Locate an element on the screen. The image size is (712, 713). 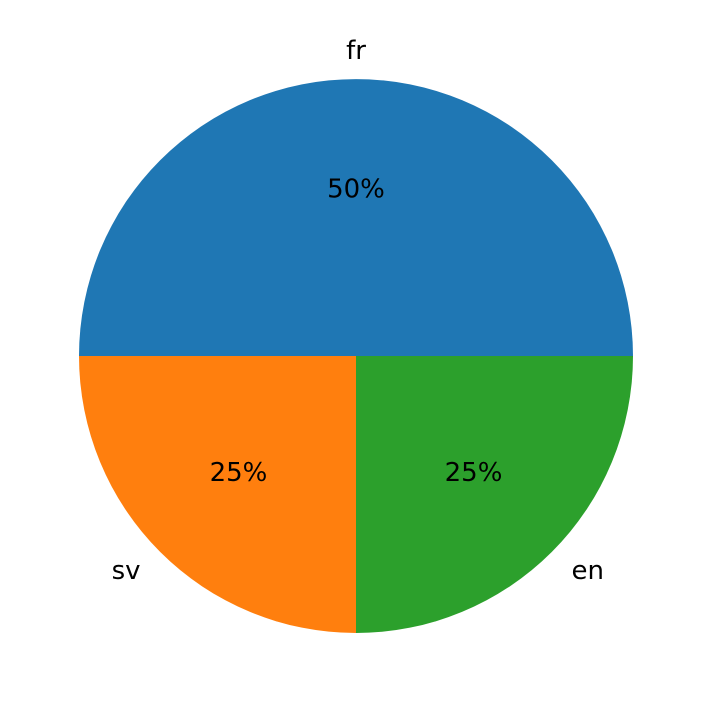
value-label: 50% is located at coordinates (356, 189).